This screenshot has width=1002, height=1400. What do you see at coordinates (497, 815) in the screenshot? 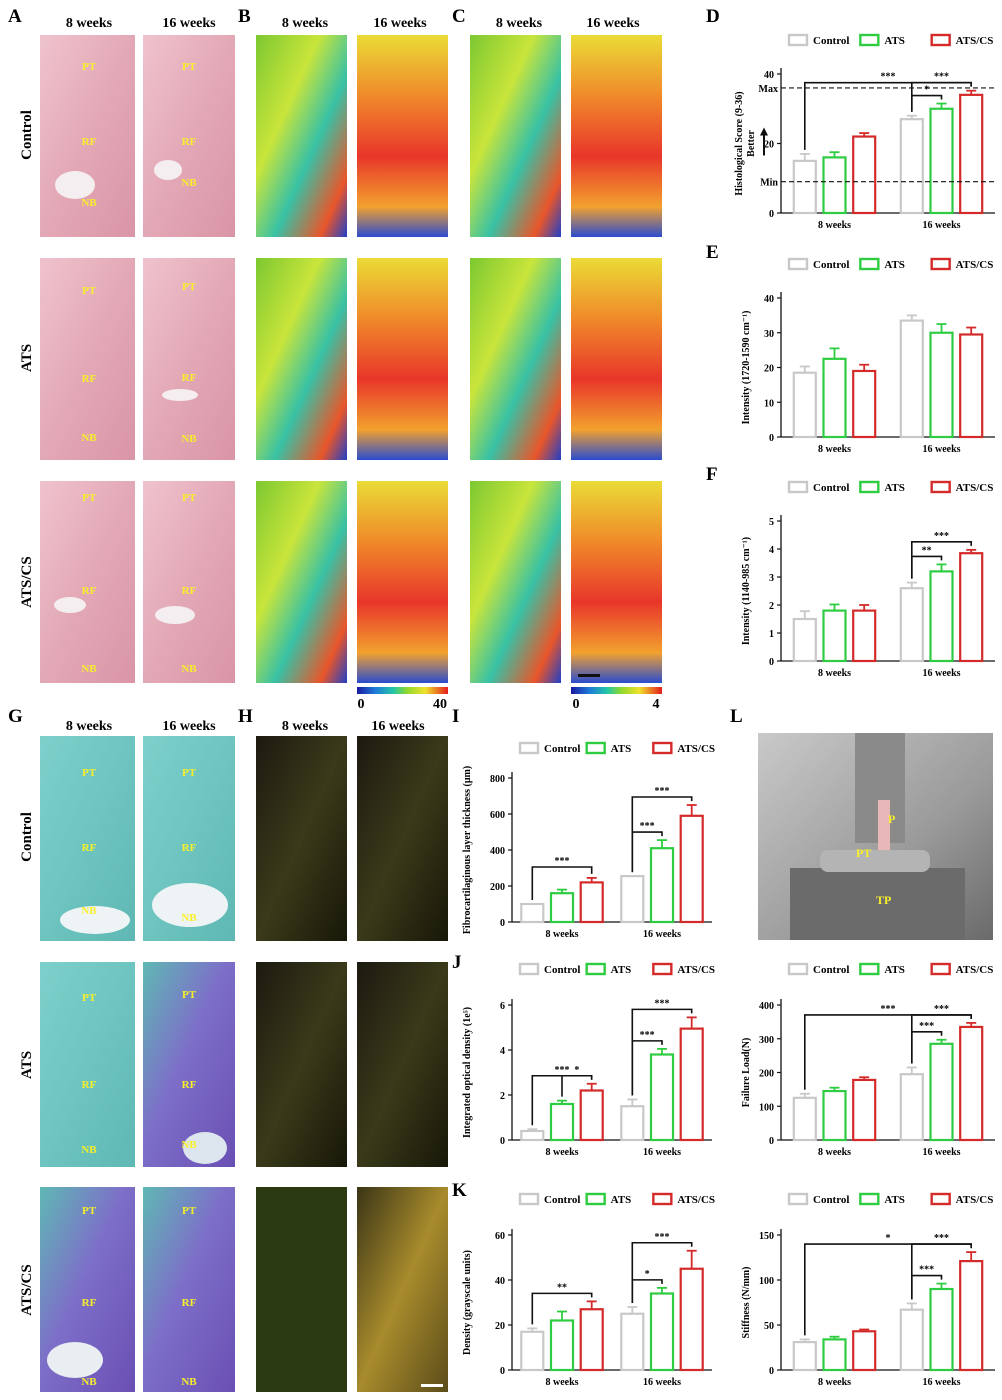
I see `y-tick-label: 600` at bounding box center [497, 815].